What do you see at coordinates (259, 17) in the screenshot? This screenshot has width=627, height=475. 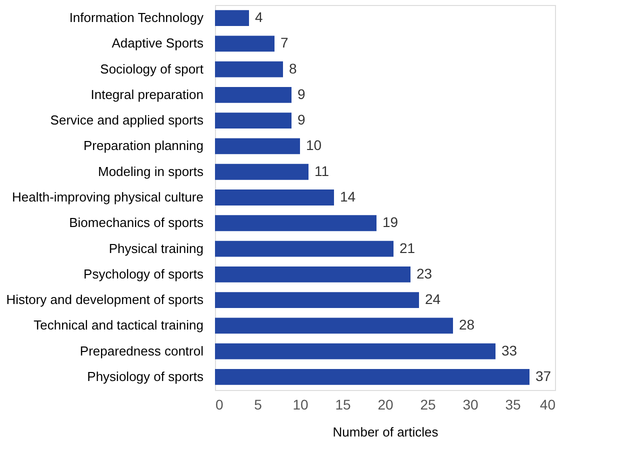 I see `data-label: 4` at bounding box center [259, 17].